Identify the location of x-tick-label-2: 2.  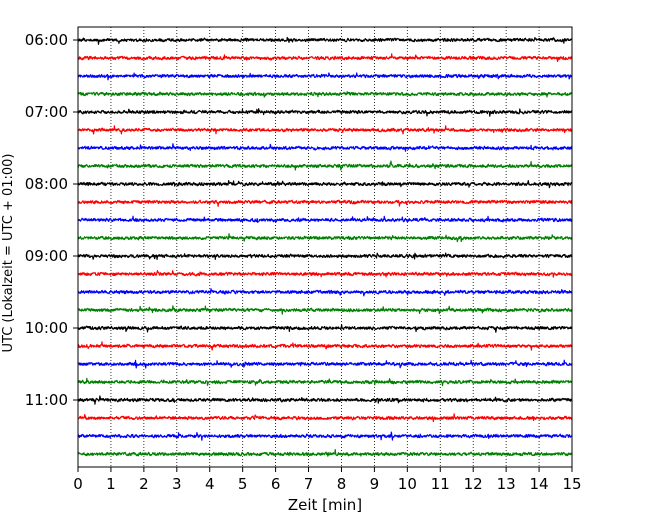
(144, 484).